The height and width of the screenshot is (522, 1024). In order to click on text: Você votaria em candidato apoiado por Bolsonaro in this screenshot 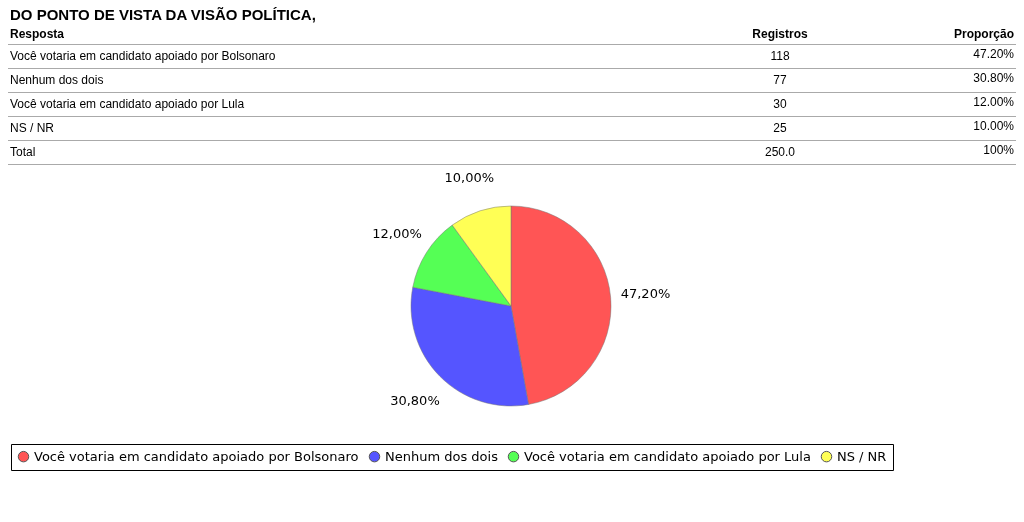, I will do `click(363, 56)`.